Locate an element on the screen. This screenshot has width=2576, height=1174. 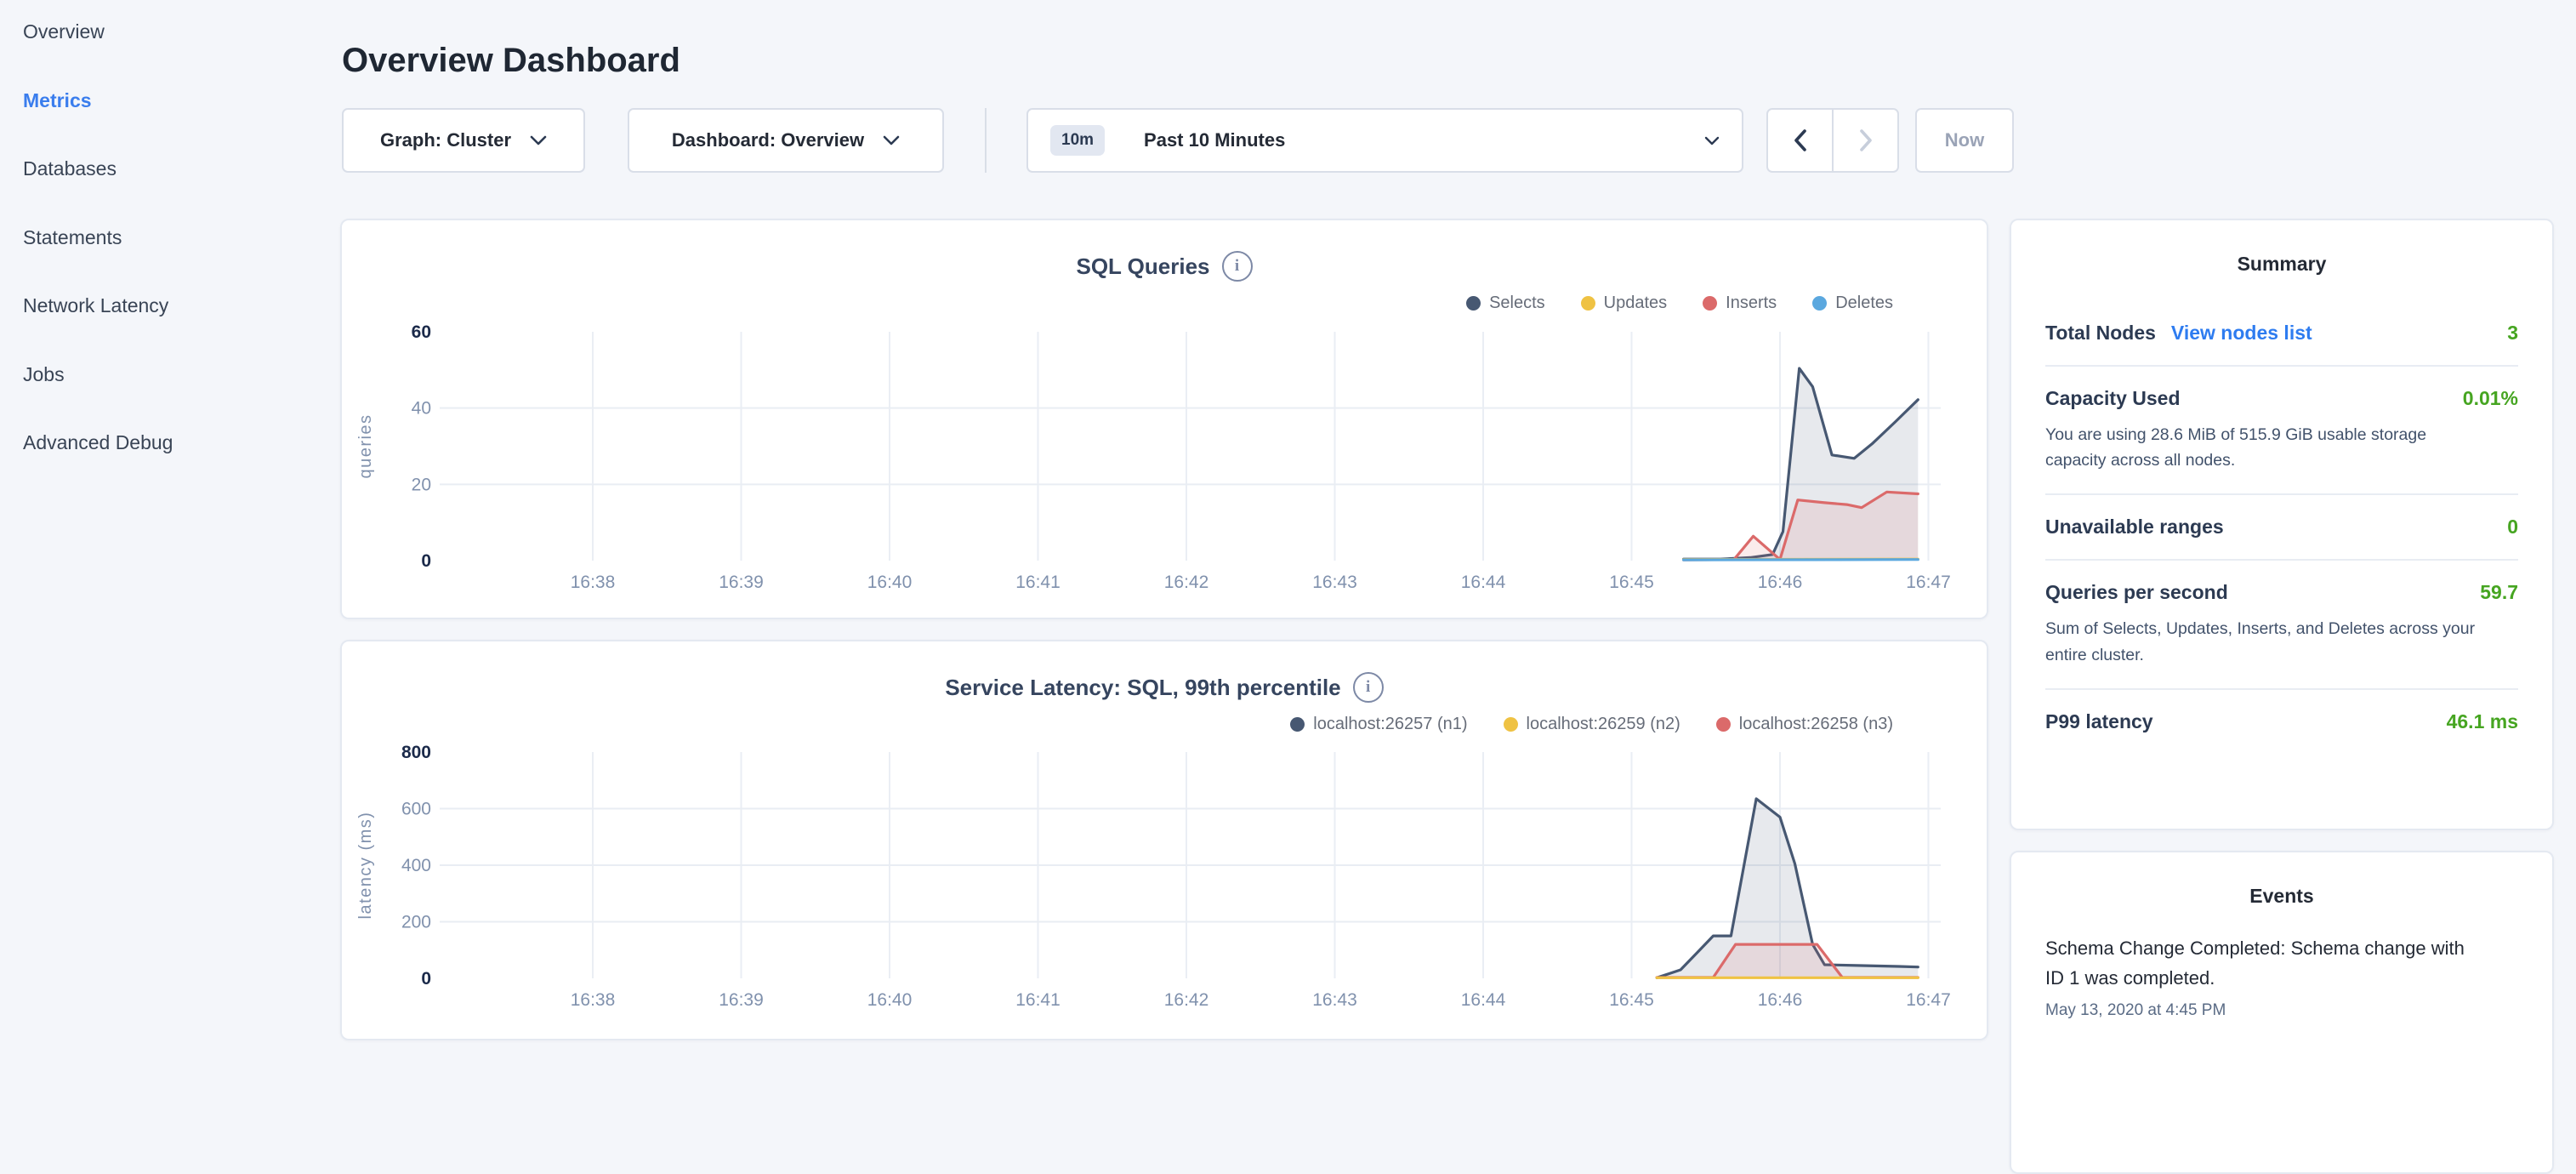
svg-text: 600 is located at coordinates (416, 810).